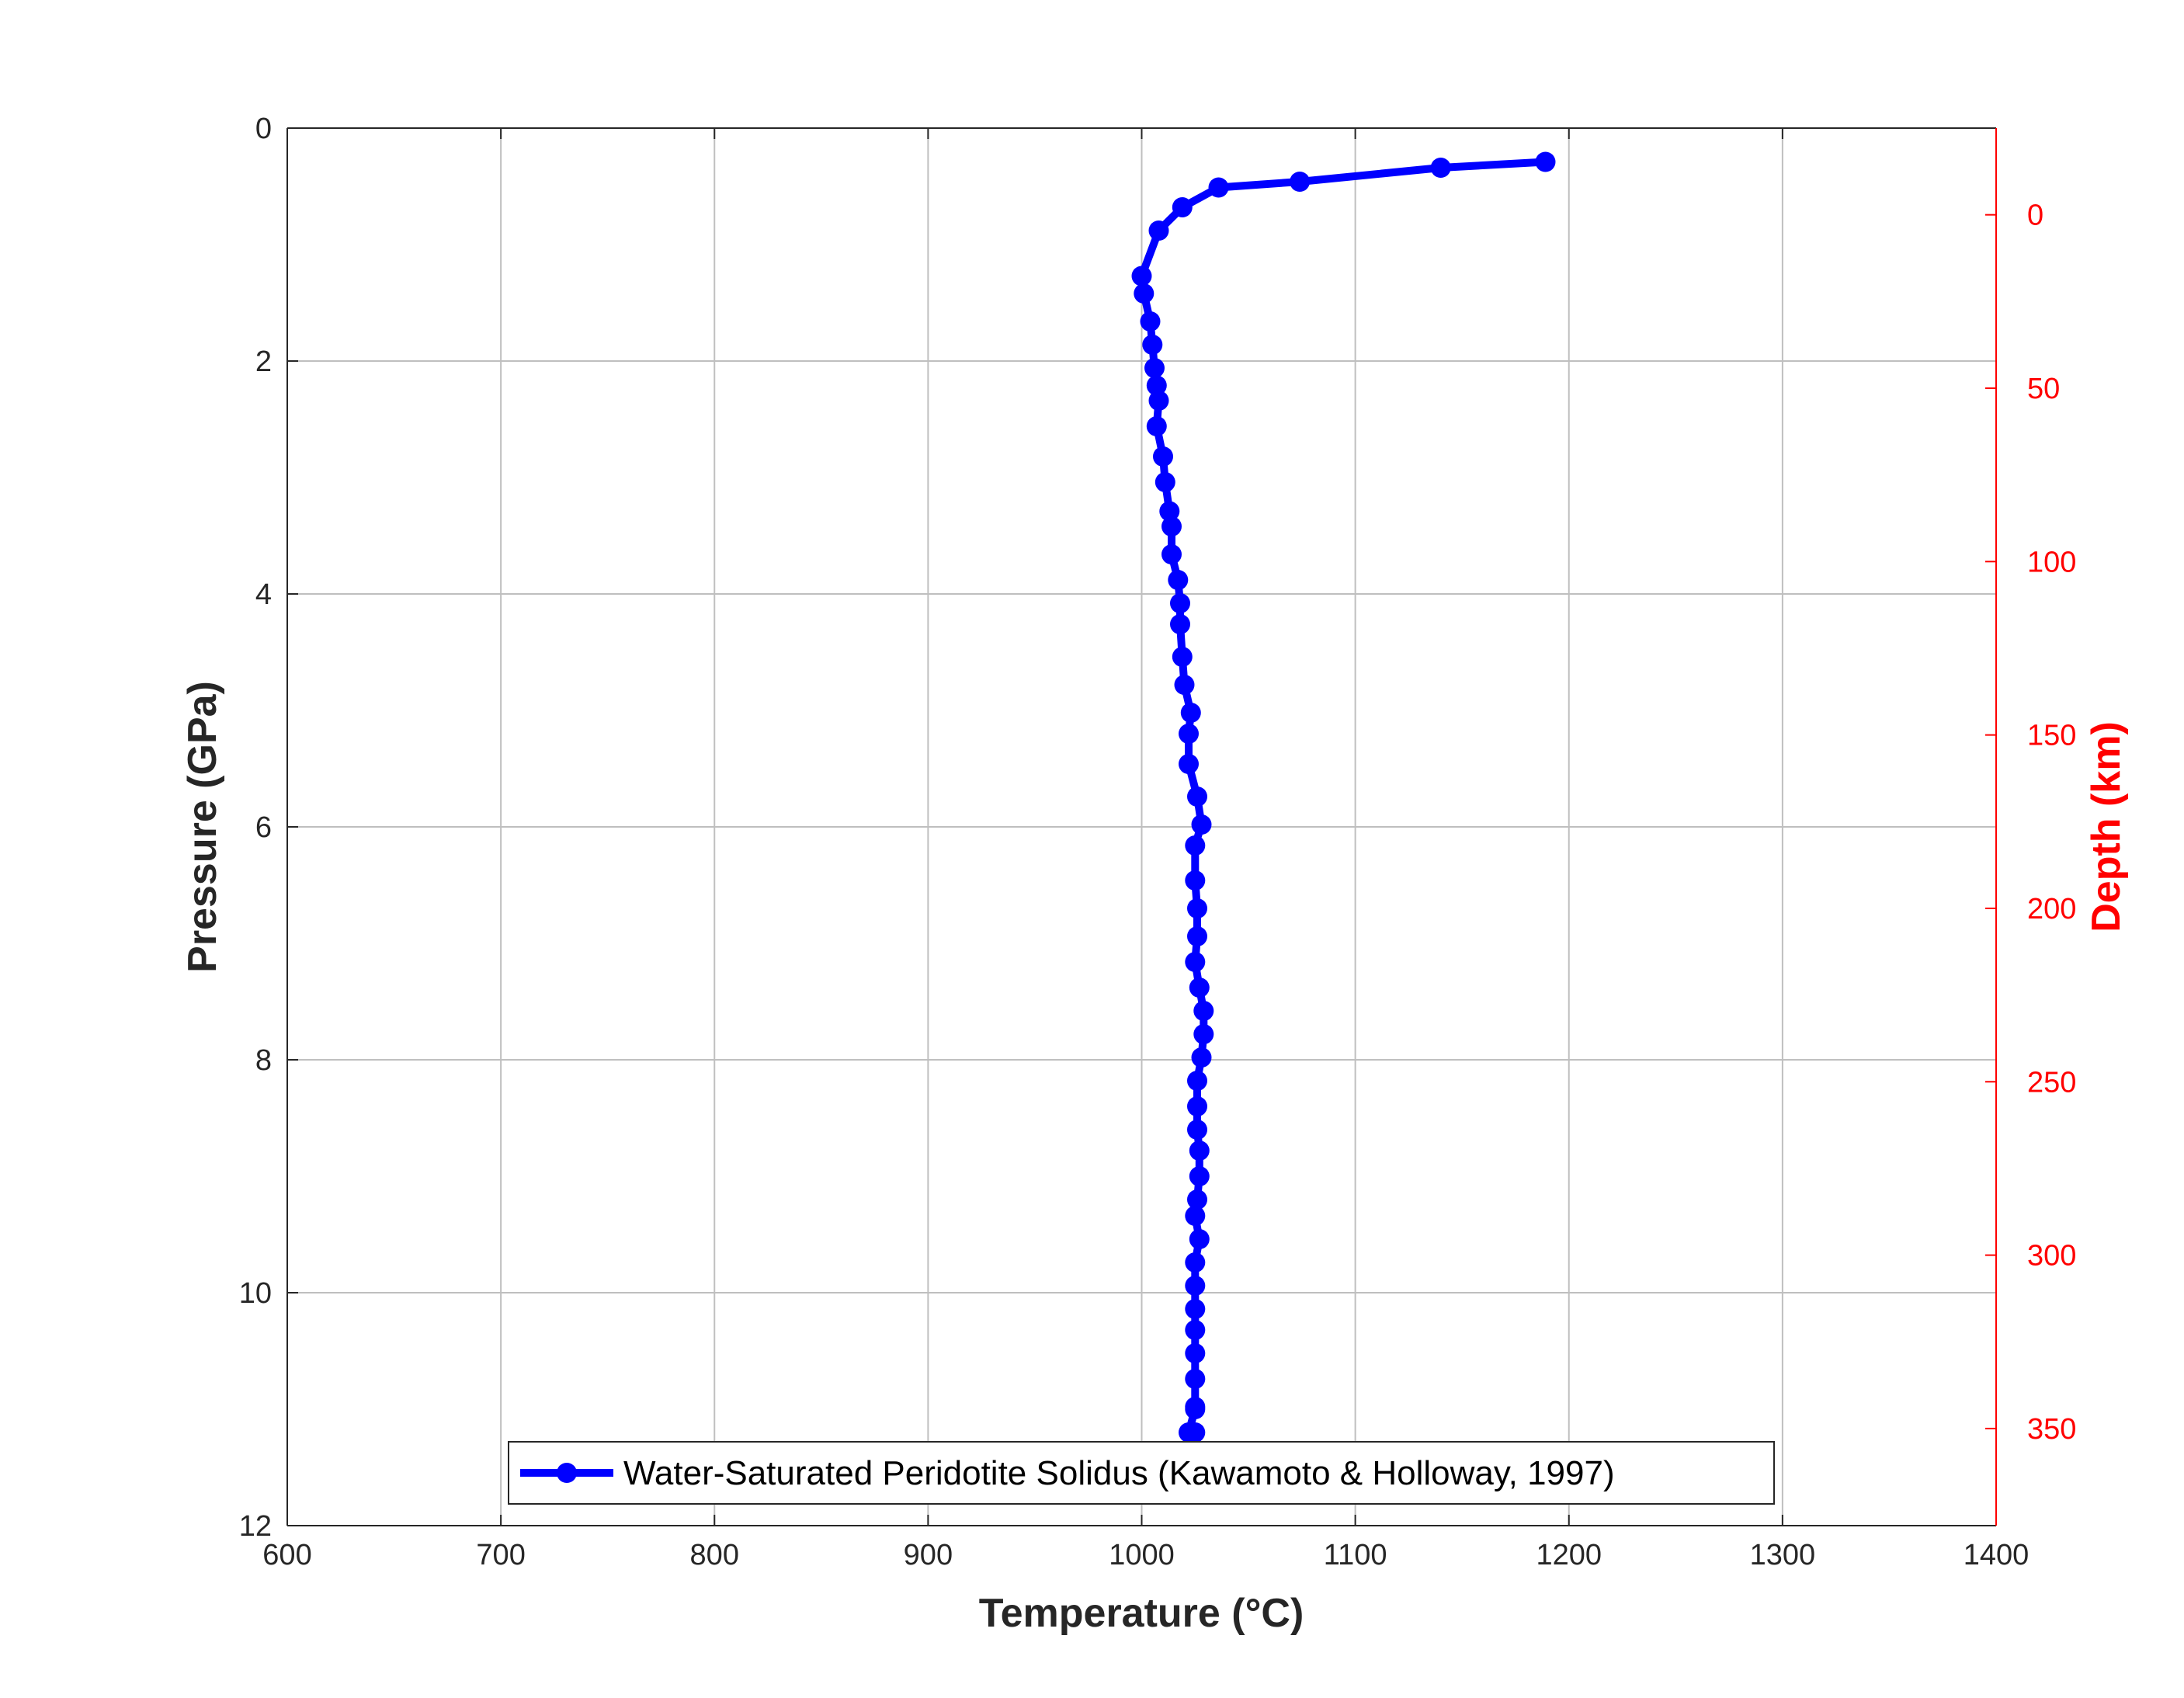 This screenshot has height=1698, width=2184. I want to click on x-tick-label: 600, so click(286, 1555).